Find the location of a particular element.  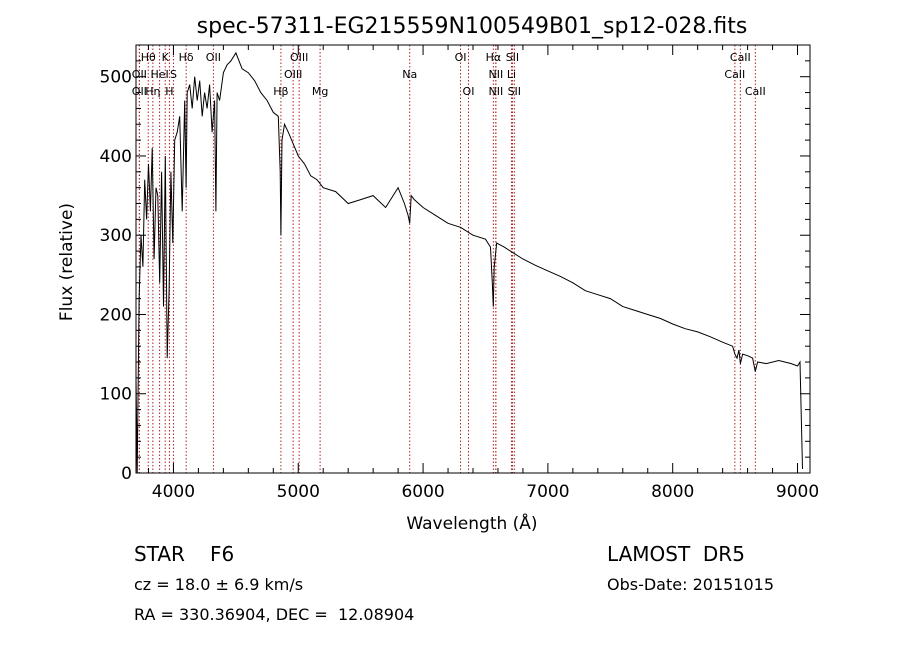

y-tick-label: 0 is located at coordinates (126, 474).